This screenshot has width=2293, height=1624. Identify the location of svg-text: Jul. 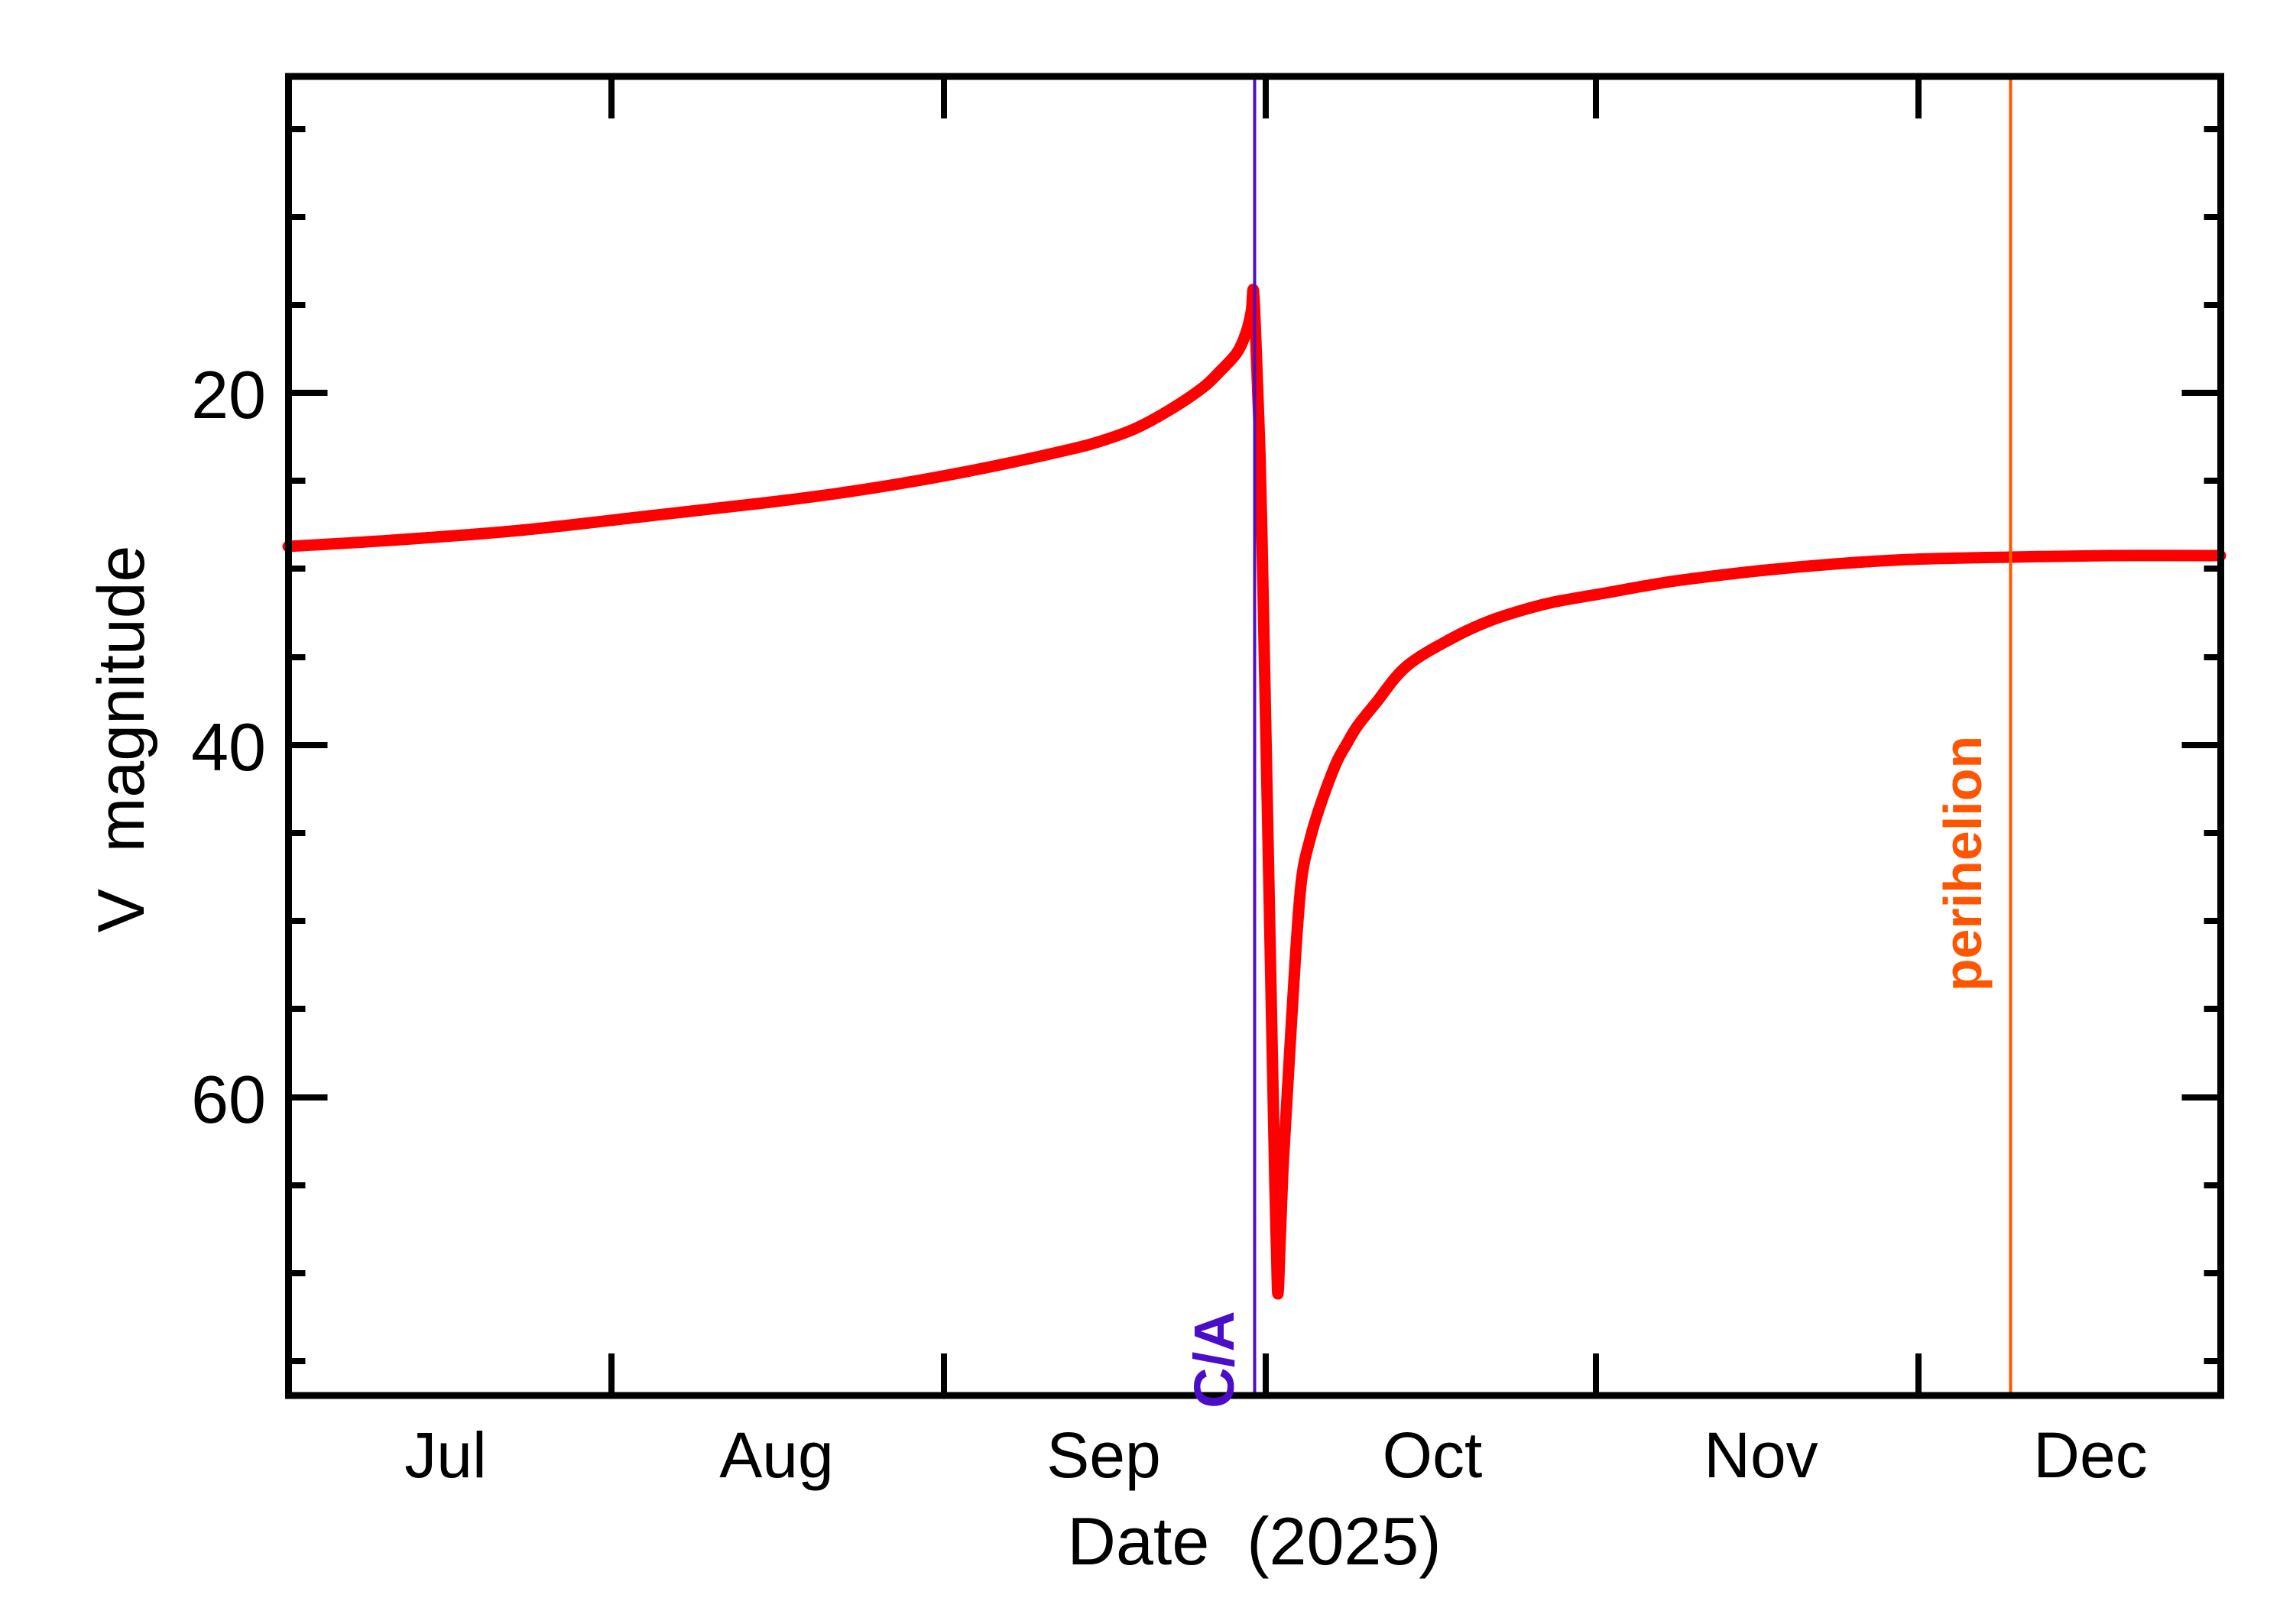
(445, 1455).